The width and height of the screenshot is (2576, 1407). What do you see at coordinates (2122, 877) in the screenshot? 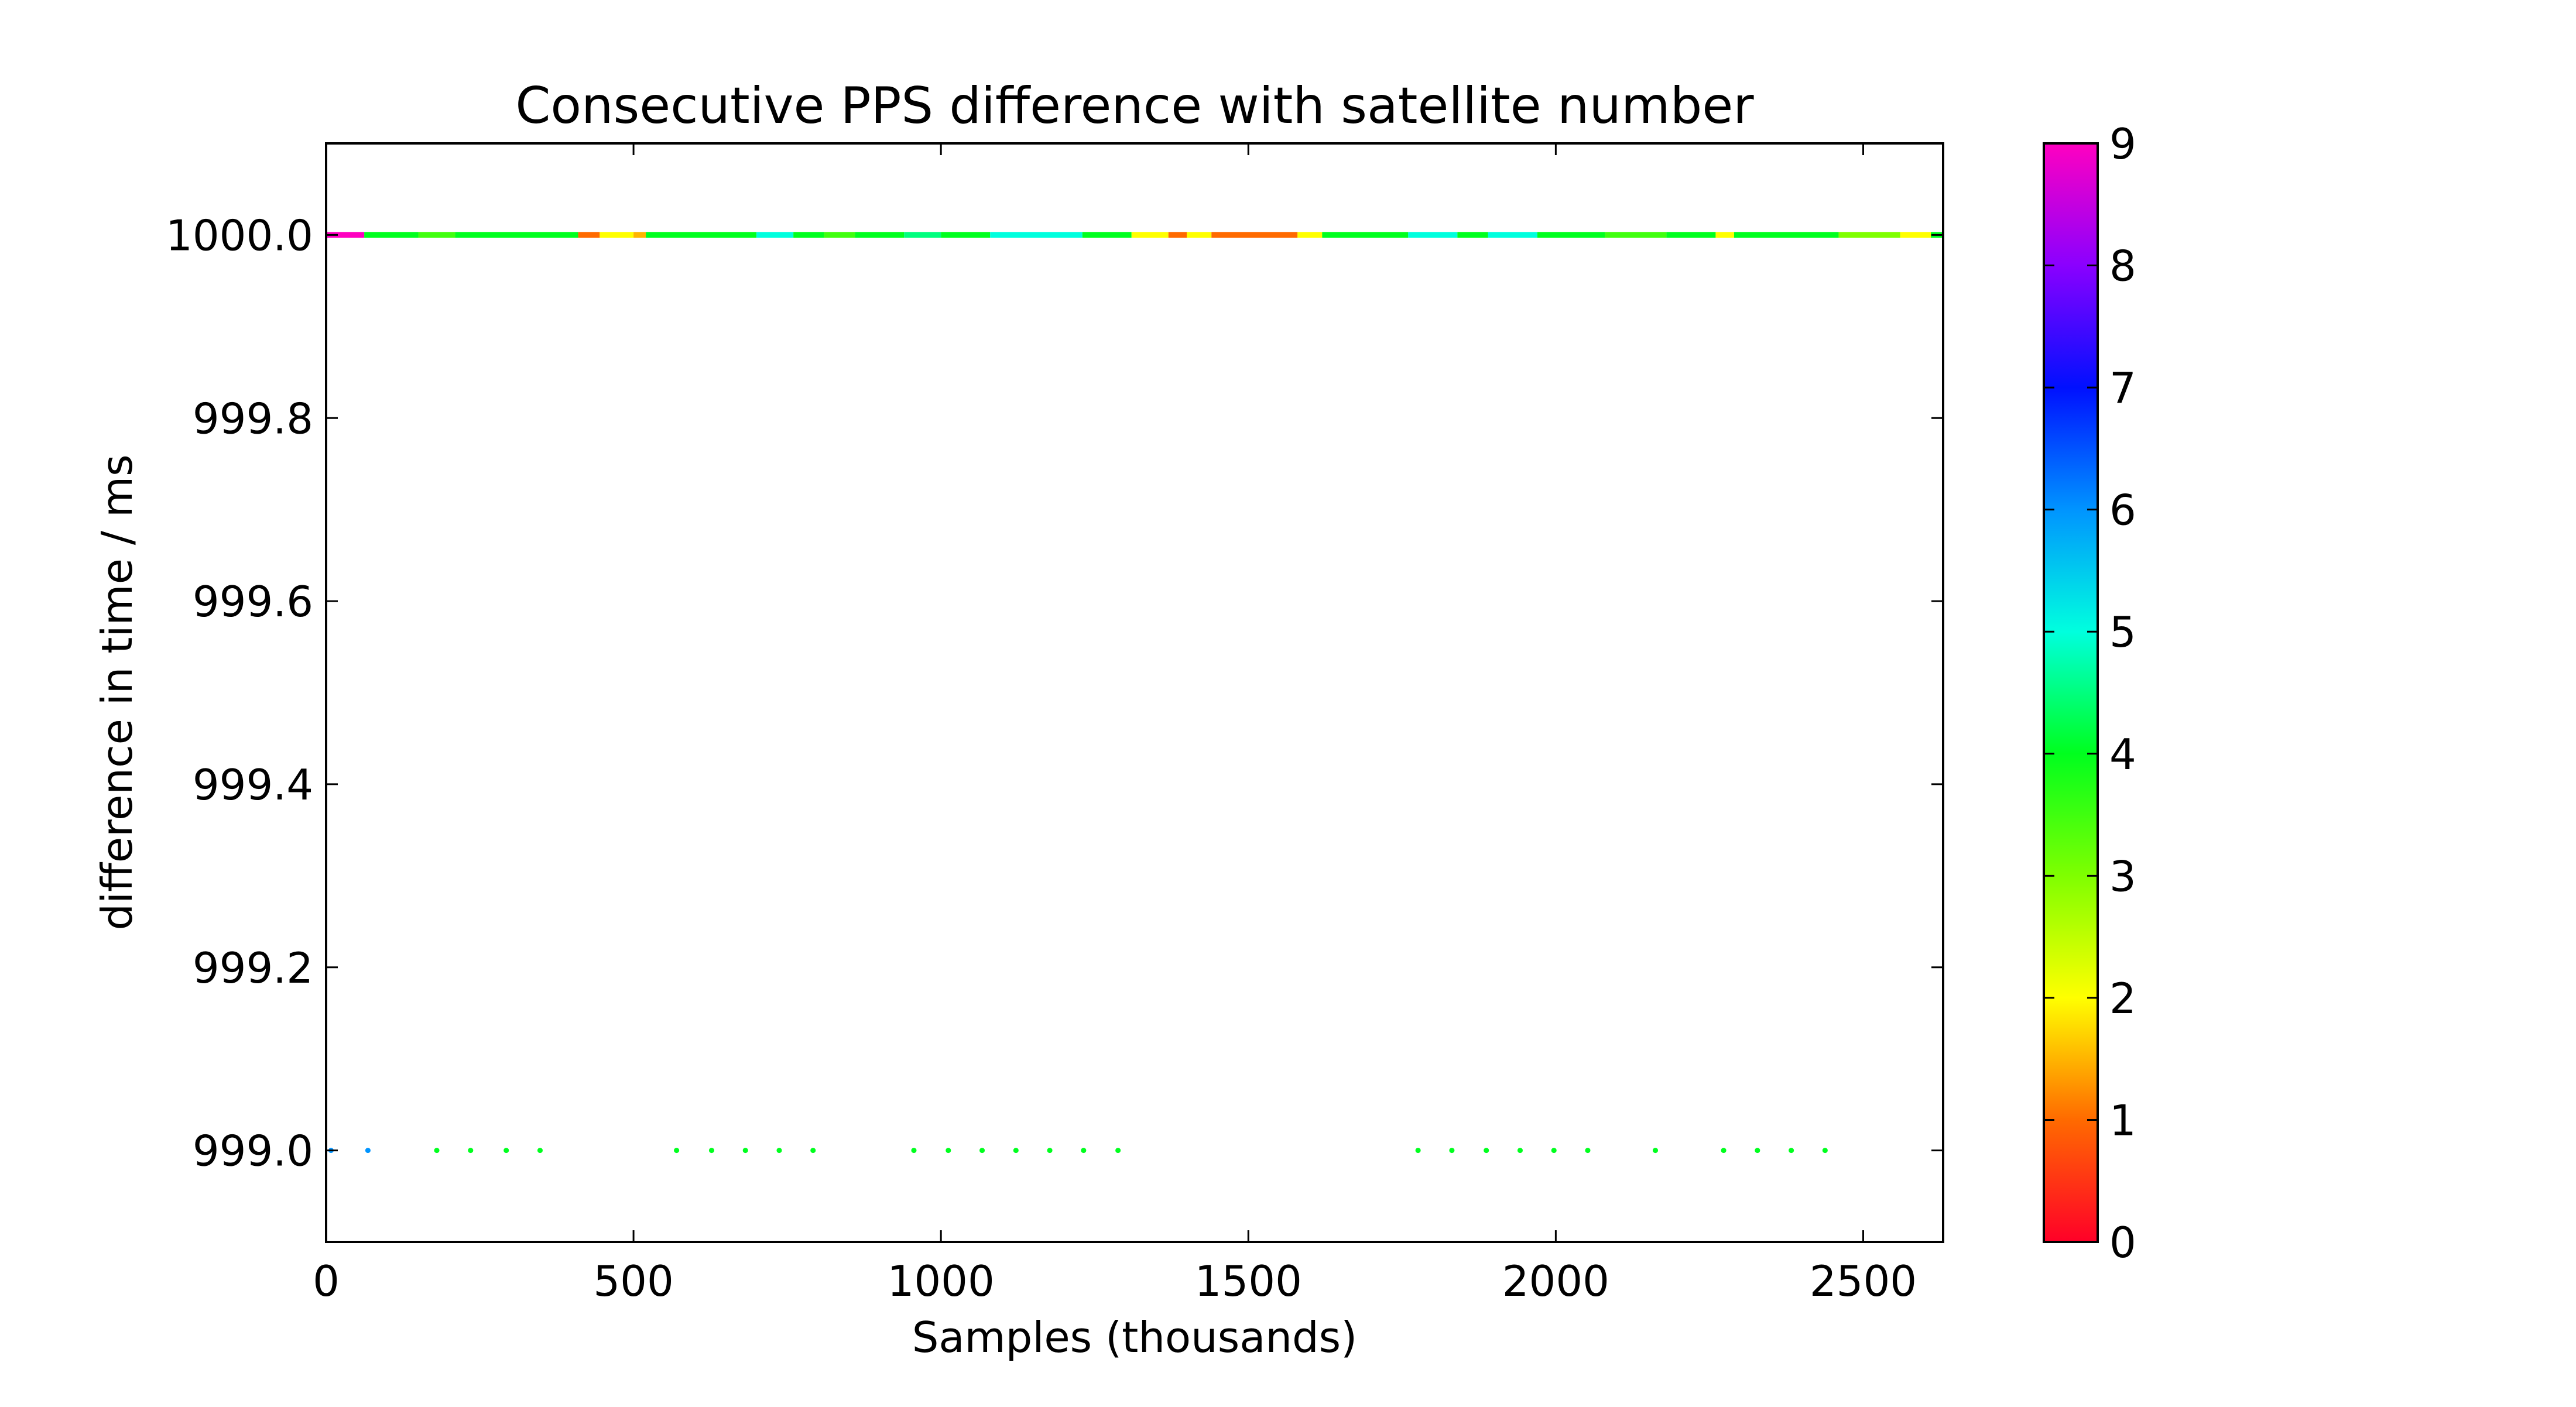
I see `colorbar-tick-label-3: 3` at bounding box center [2122, 877].